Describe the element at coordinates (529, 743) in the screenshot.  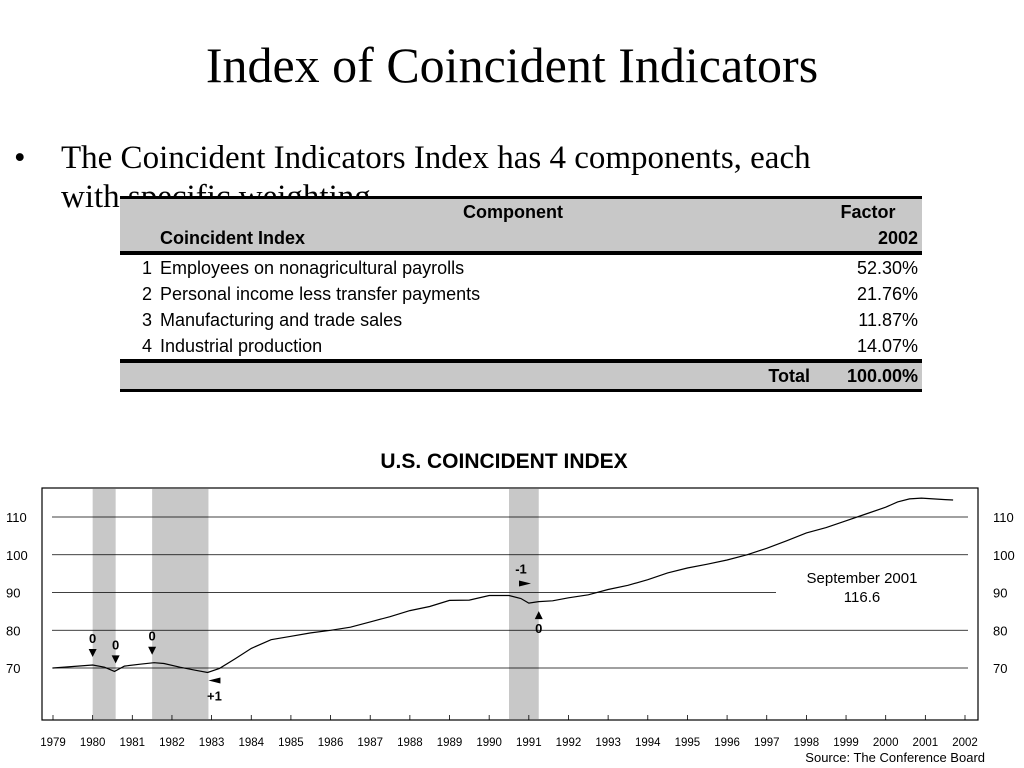
I see `x-tick-label: 1991` at that location.